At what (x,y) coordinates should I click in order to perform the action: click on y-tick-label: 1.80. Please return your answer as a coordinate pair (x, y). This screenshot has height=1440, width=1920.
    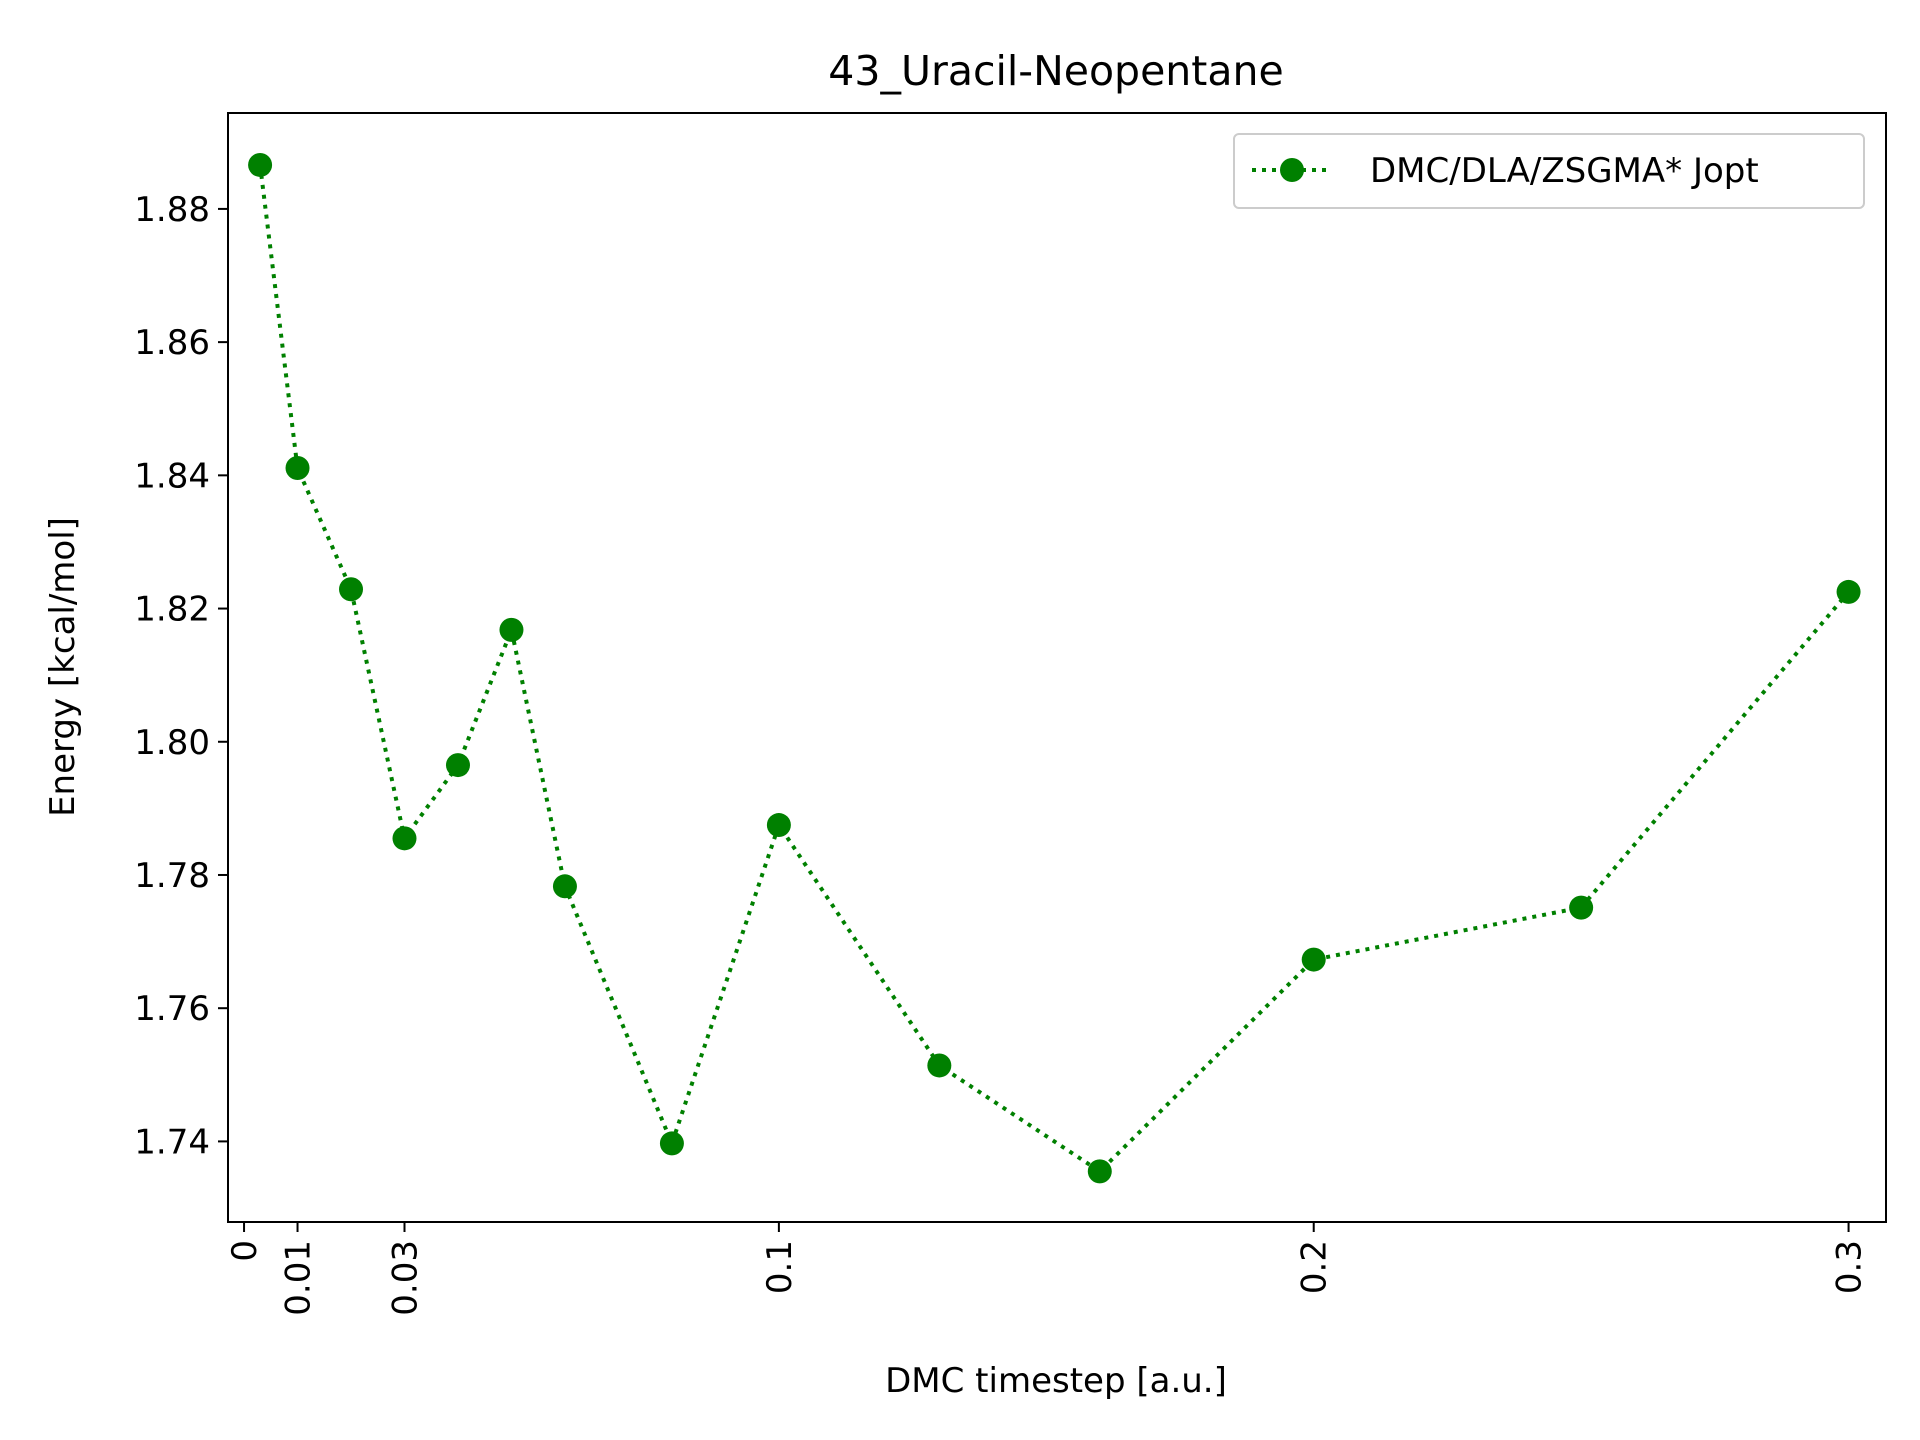
    Looking at the image, I should click on (172, 743).